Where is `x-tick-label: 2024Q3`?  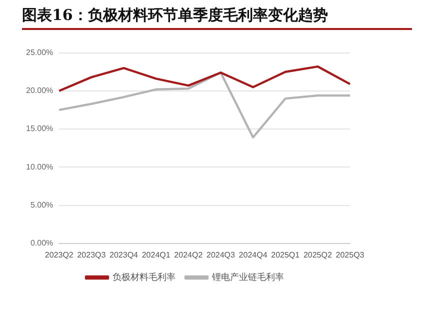 x-tick-label: 2024Q3 is located at coordinates (221, 255).